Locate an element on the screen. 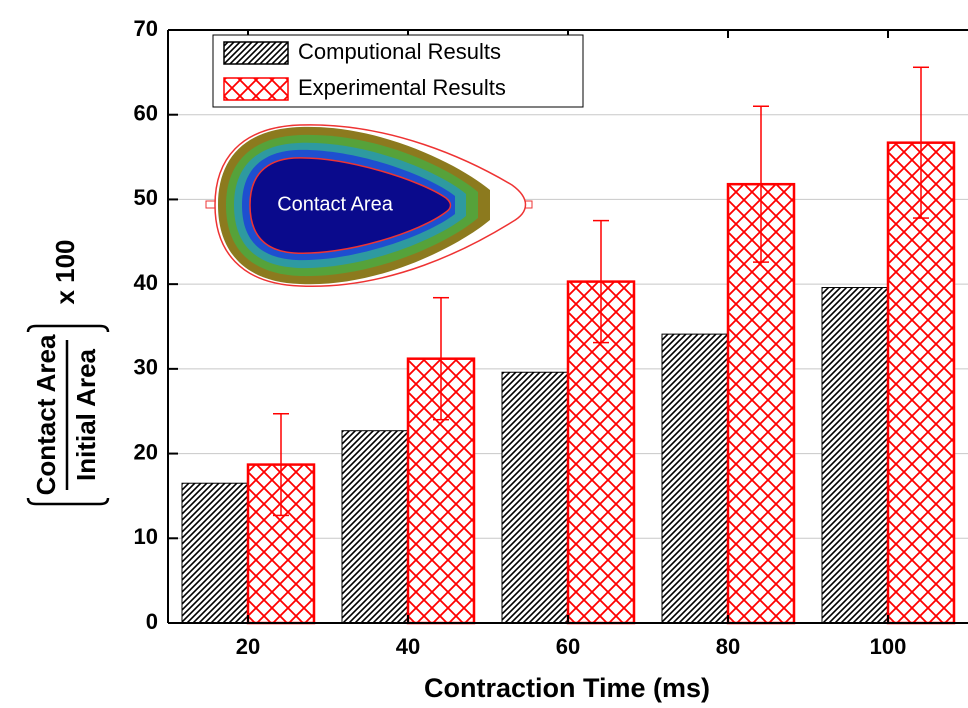 Image resolution: width=968 pixels, height=708 pixels. y-label-denominator: Initial Area is located at coordinates (86, 414).